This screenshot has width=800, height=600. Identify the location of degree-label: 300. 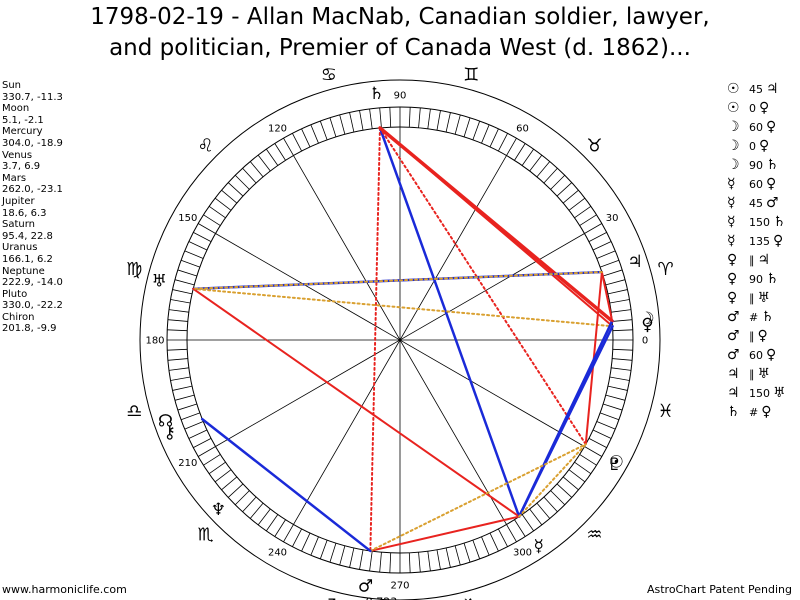
(522, 553).